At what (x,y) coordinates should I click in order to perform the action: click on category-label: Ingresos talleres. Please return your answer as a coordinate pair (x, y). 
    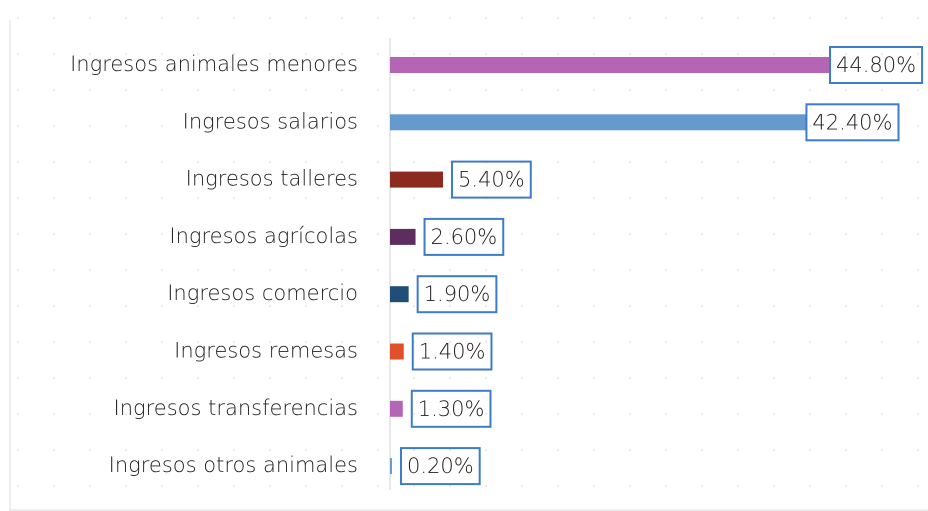
    Looking at the image, I should click on (272, 179).